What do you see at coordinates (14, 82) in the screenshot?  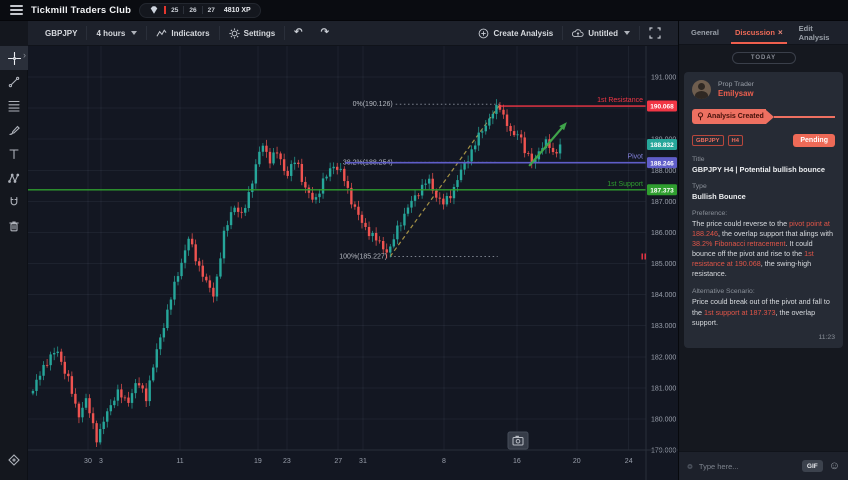 I see `tool-trend-line` at bounding box center [14, 82].